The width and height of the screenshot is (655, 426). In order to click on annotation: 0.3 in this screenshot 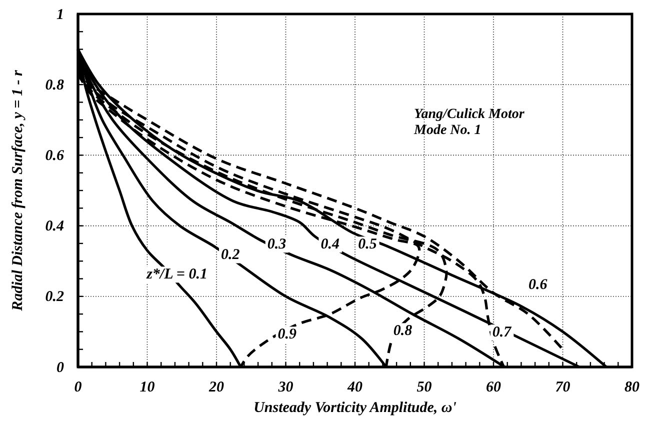, I will do `click(277, 244)`.